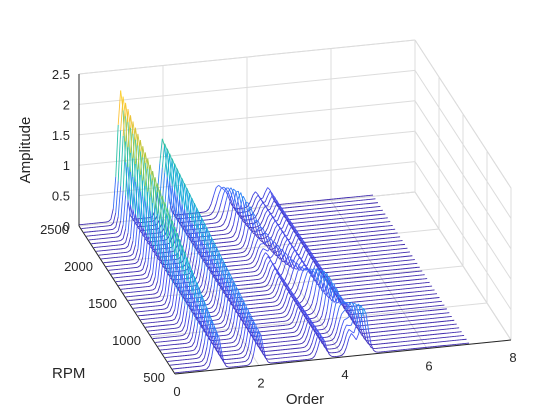  What do you see at coordinates (154, 377) in the screenshot?
I see `rpm-tick-label: 500` at bounding box center [154, 377].